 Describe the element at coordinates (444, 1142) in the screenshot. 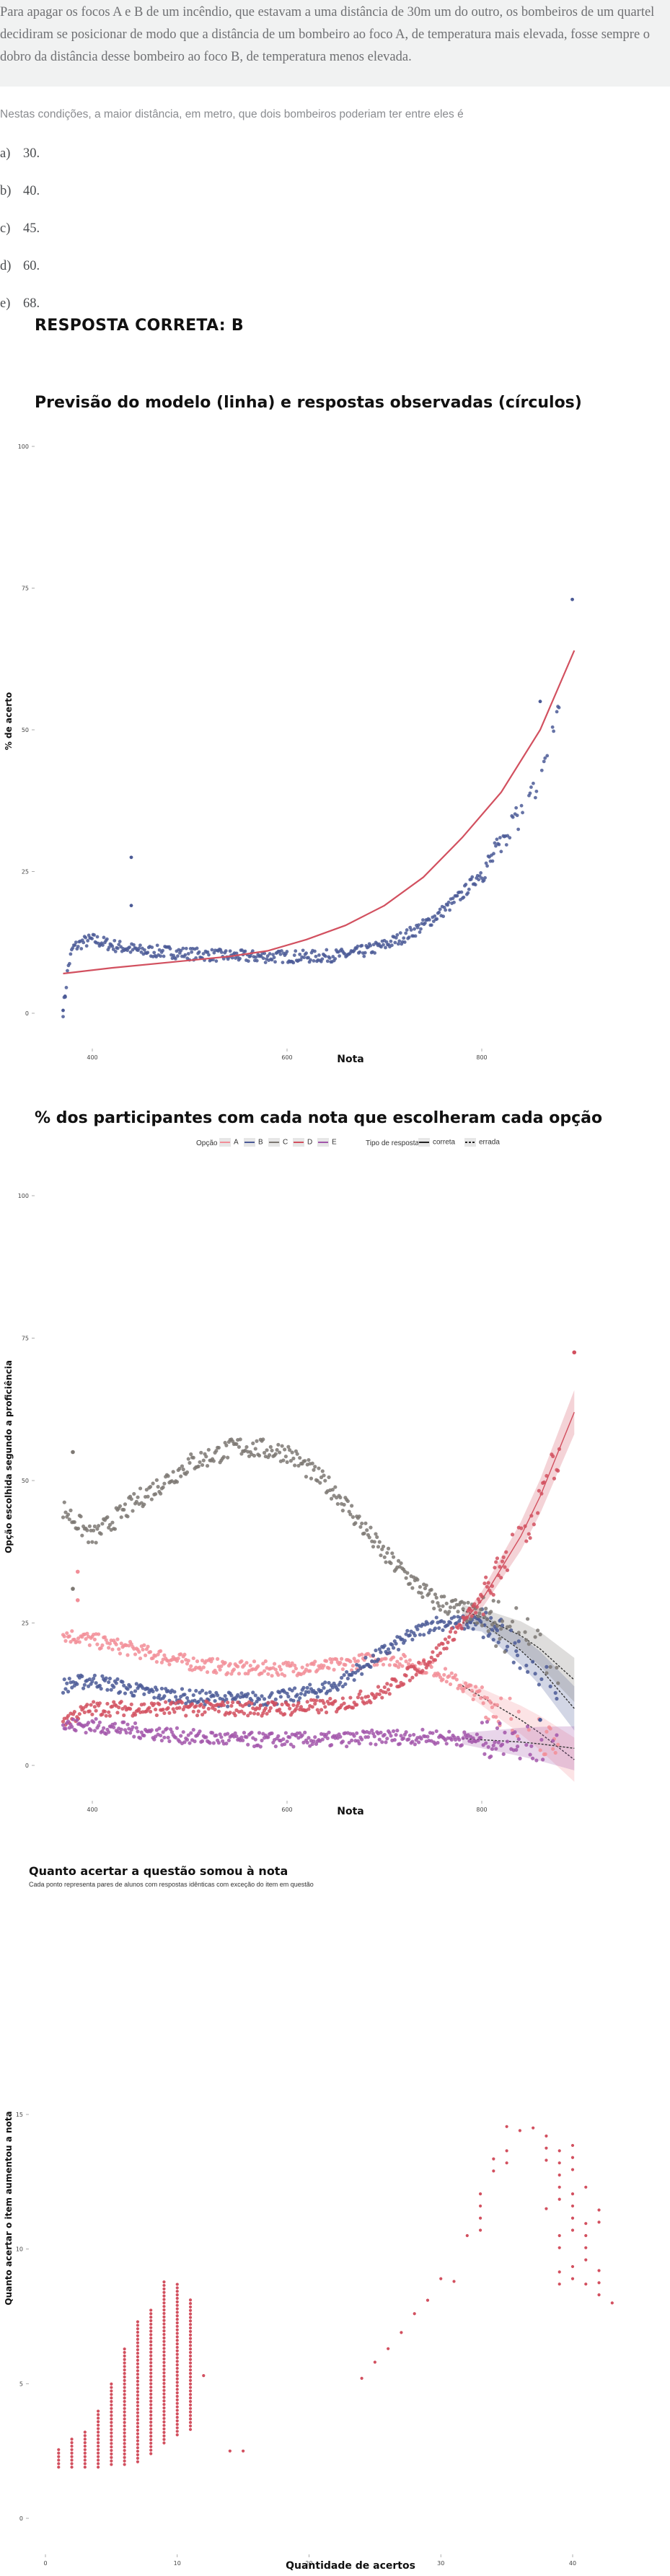

I see `legend-label: correta` at that location.